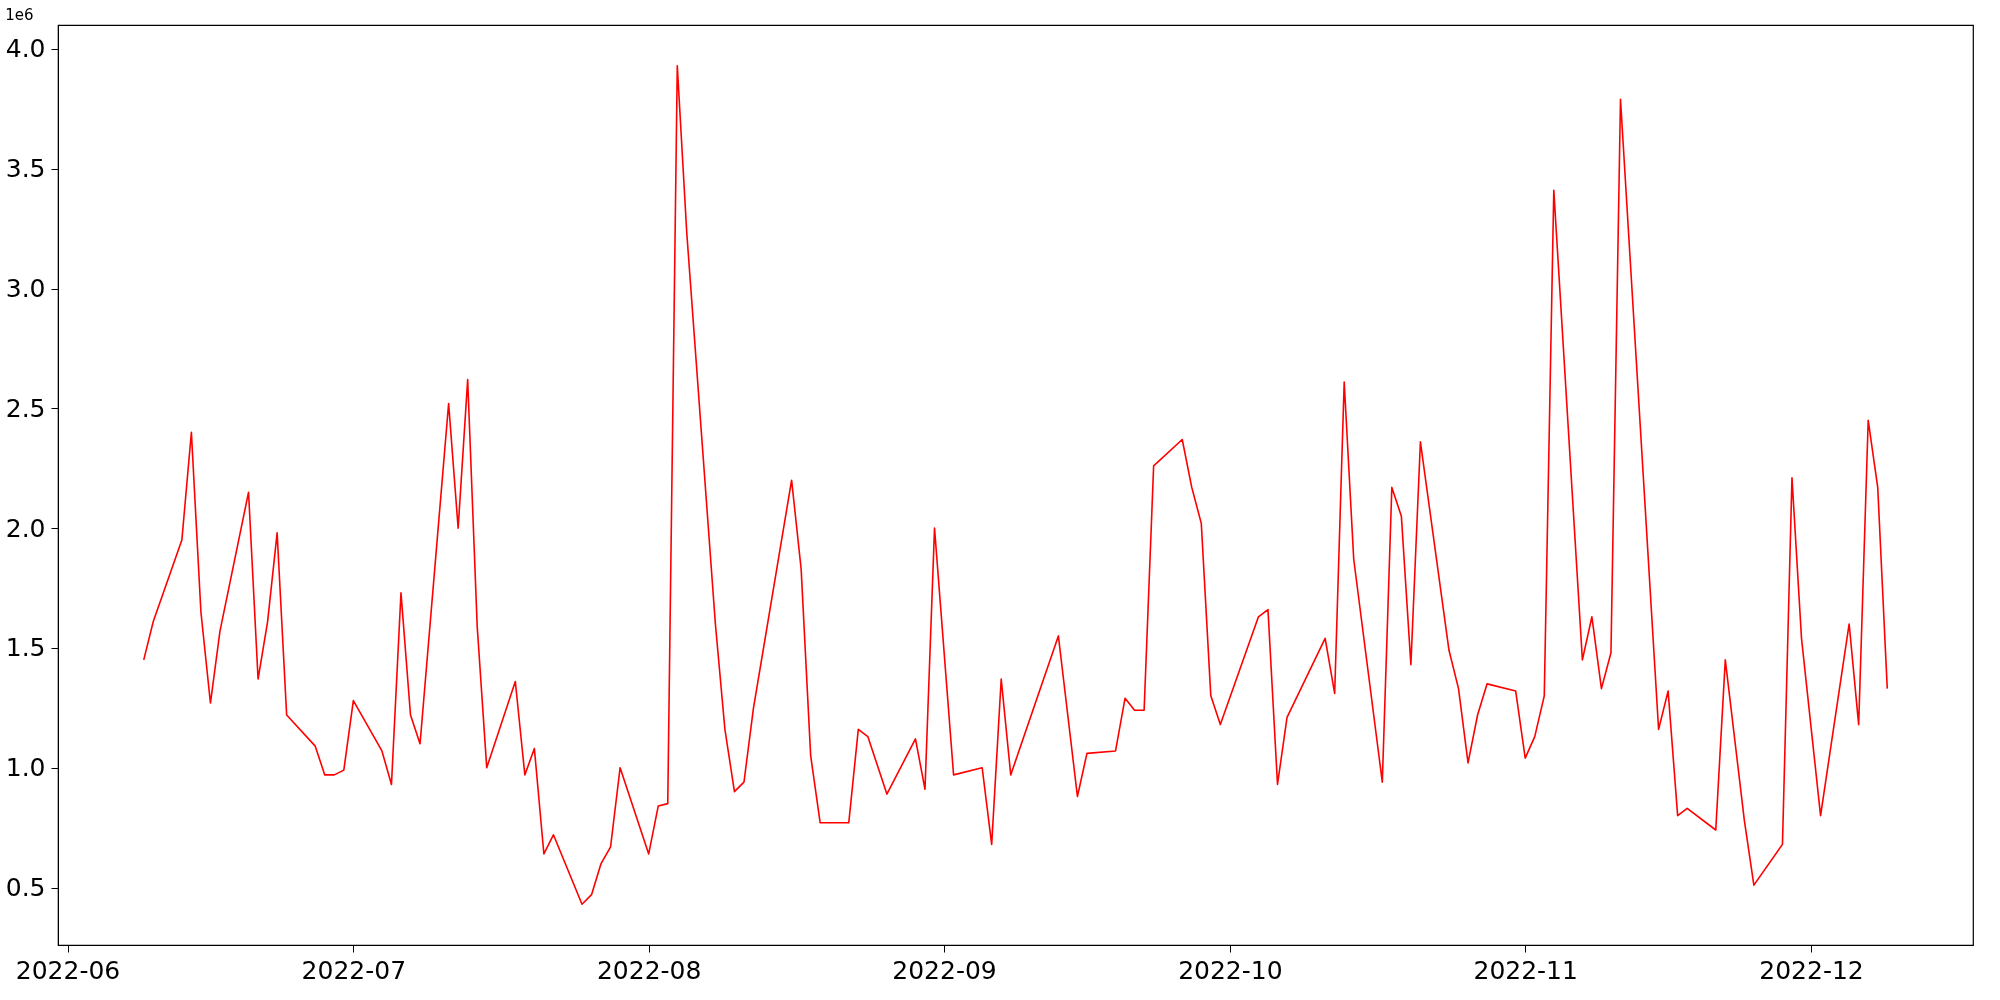  I want to click on x-tick-label: 2022-11, so click(1525, 970).